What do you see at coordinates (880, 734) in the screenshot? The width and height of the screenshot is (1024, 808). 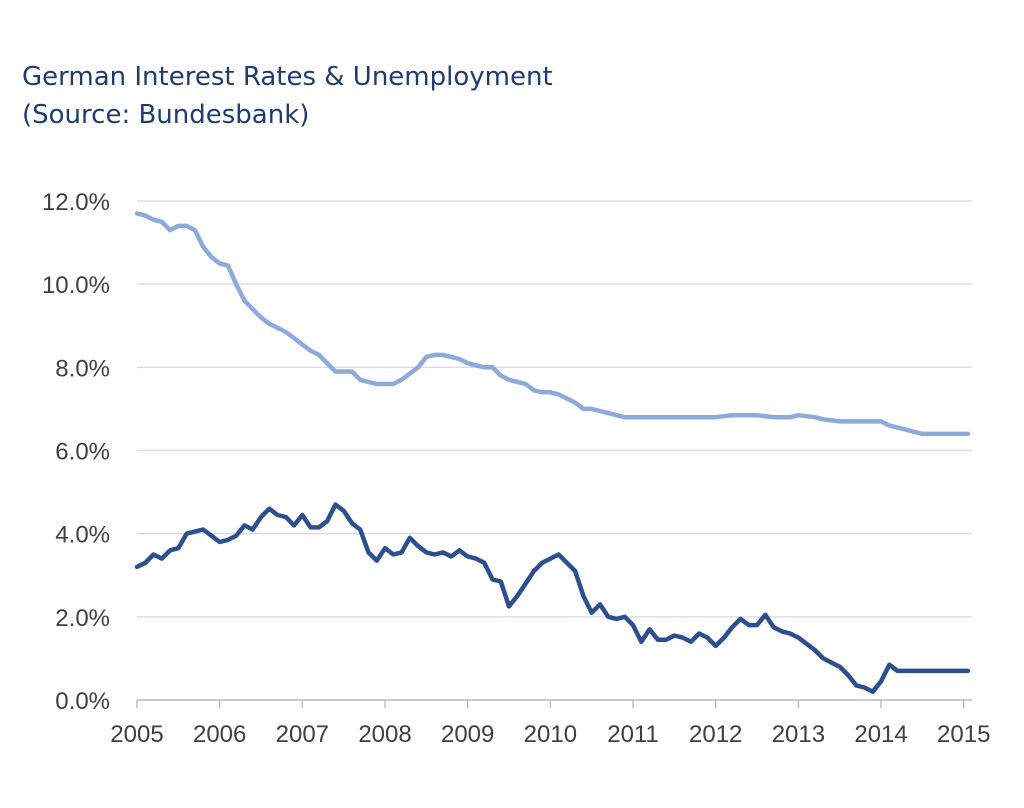 I see `x-tick-label: 2014` at bounding box center [880, 734].